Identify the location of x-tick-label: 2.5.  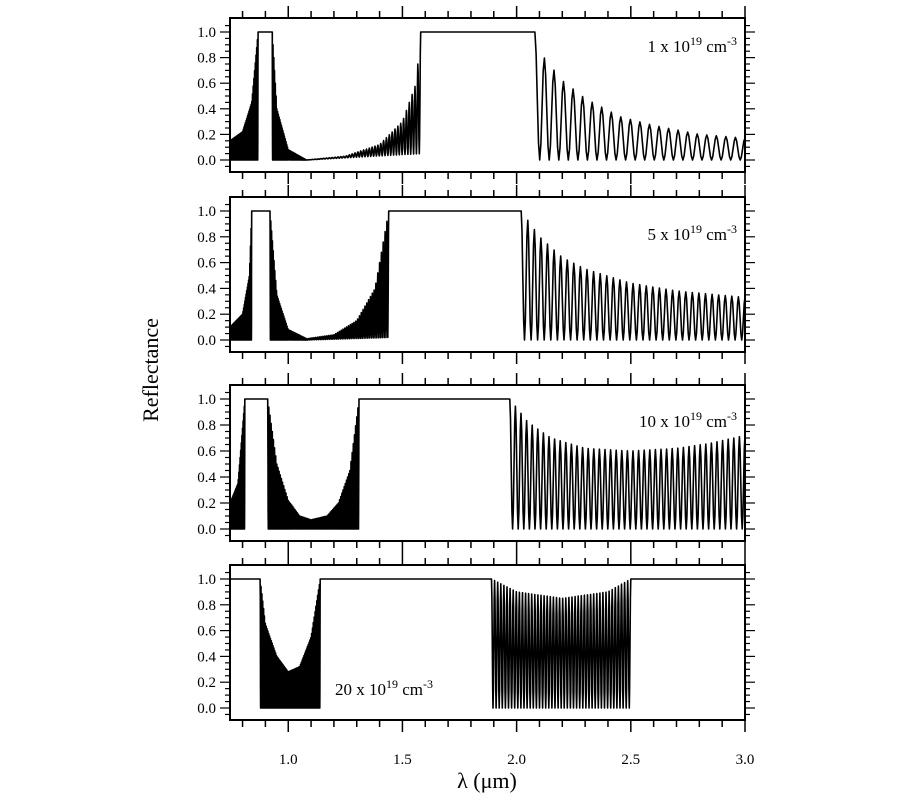
(630, 760).